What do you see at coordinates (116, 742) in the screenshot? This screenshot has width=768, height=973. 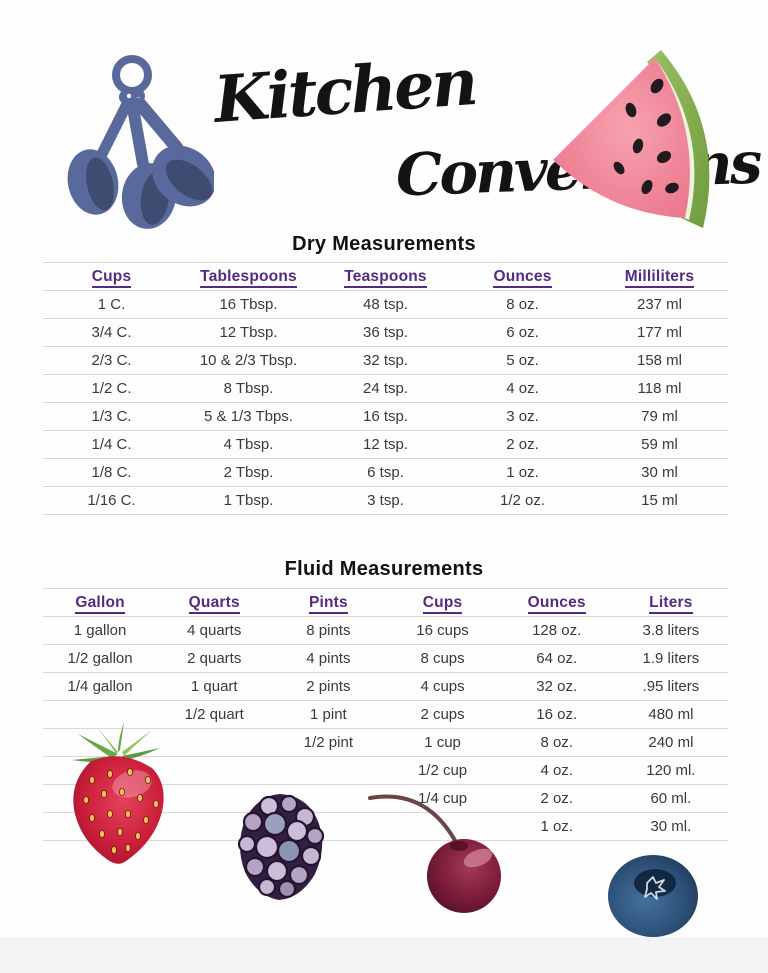 I see `strawberry-leaves` at bounding box center [116, 742].